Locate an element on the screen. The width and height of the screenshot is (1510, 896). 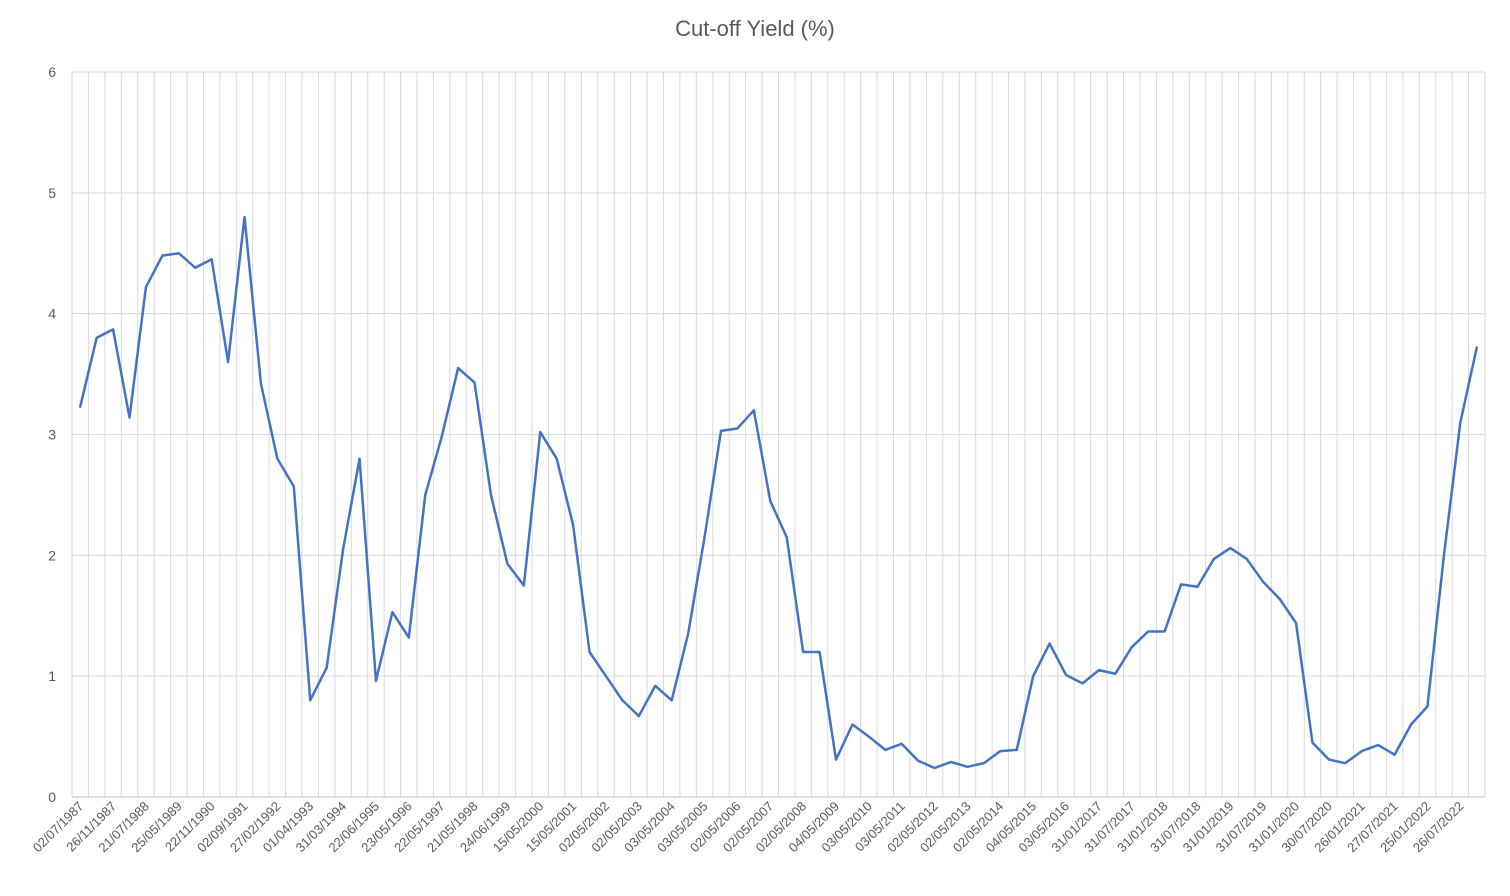
y-tick-label: 2 is located at coordinates (52, 555).